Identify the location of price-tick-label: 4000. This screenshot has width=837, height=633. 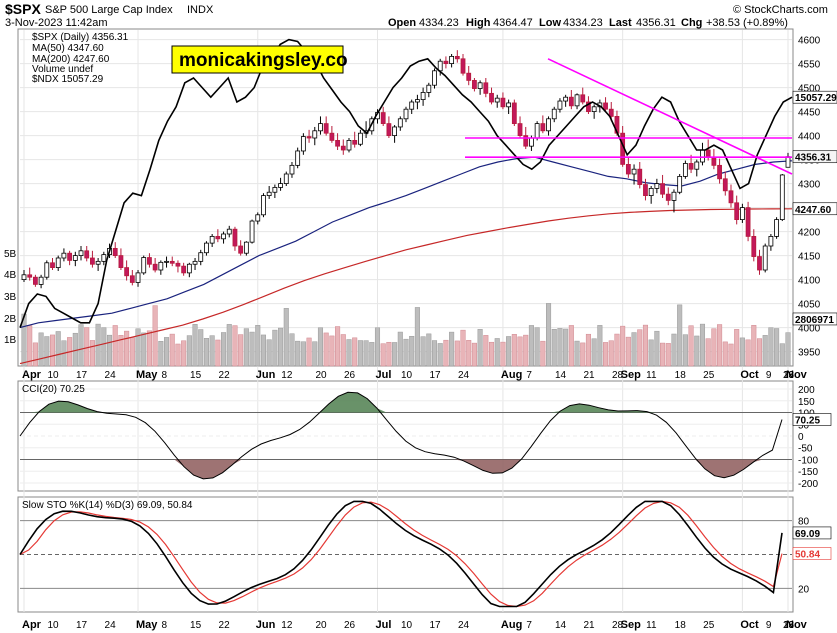
(809, 329).